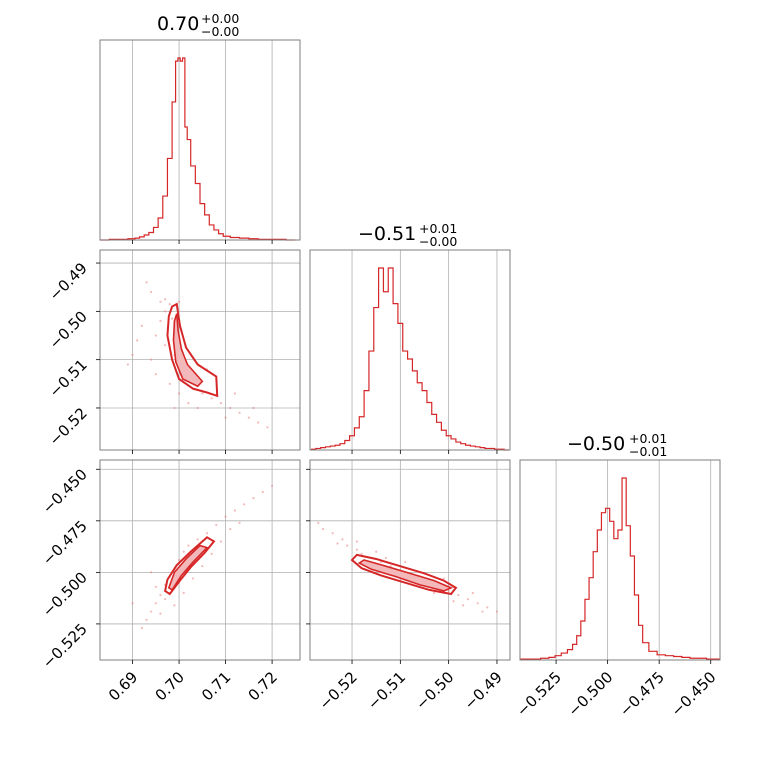 The width and height of the screenshot is (760, 760). I want to click on axes-frame-r1c0, so click(200, 350).